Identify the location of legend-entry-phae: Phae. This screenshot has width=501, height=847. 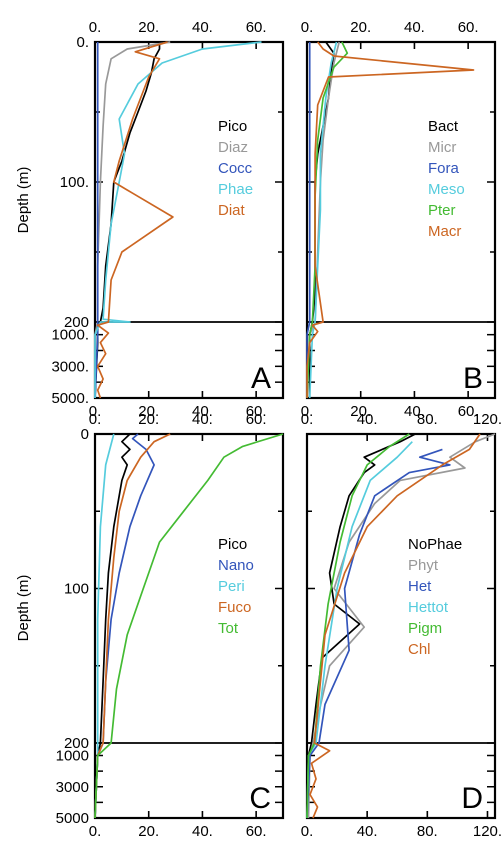
(235, 189).